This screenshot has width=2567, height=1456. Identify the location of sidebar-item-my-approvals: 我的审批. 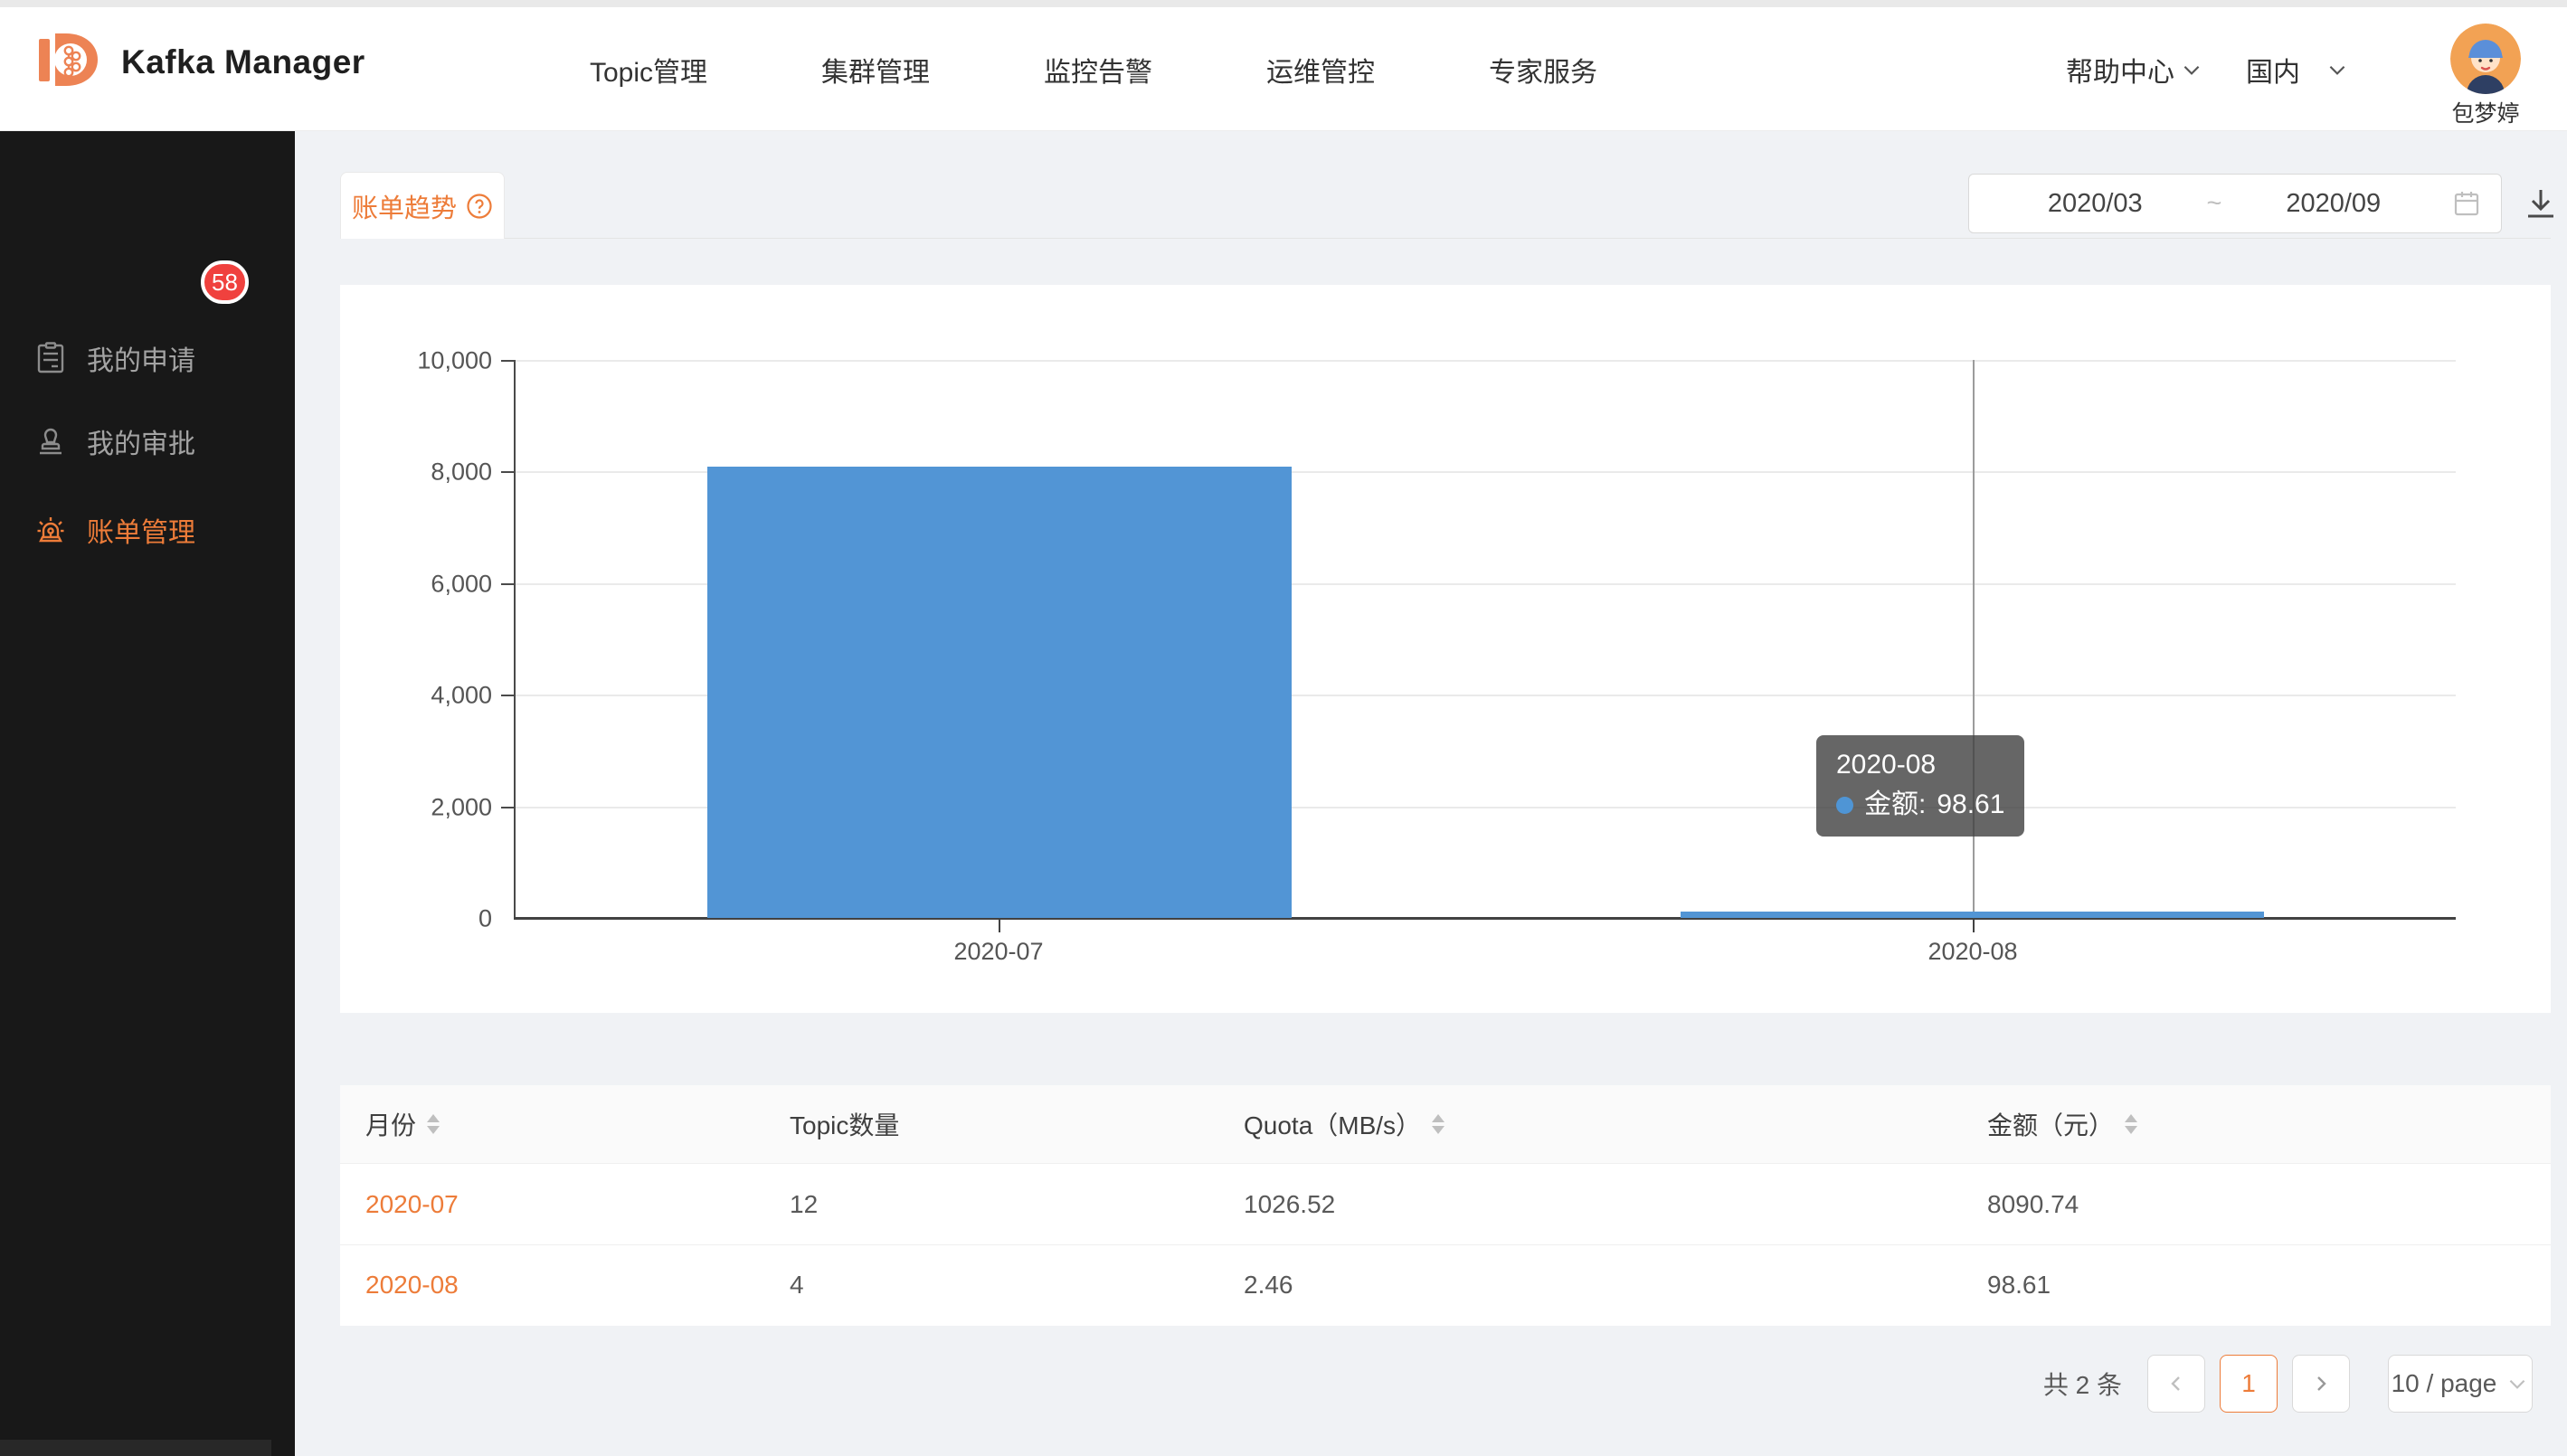
(147, 441).